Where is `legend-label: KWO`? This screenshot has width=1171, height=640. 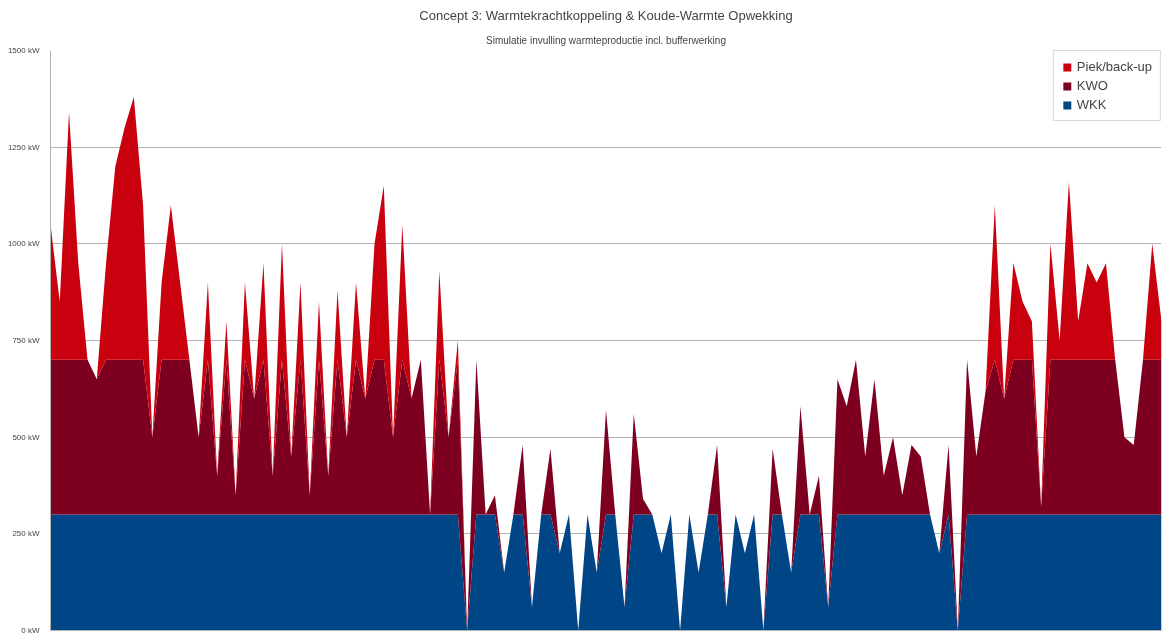 legend-label: KWO is located at coordinates (1092, 85).